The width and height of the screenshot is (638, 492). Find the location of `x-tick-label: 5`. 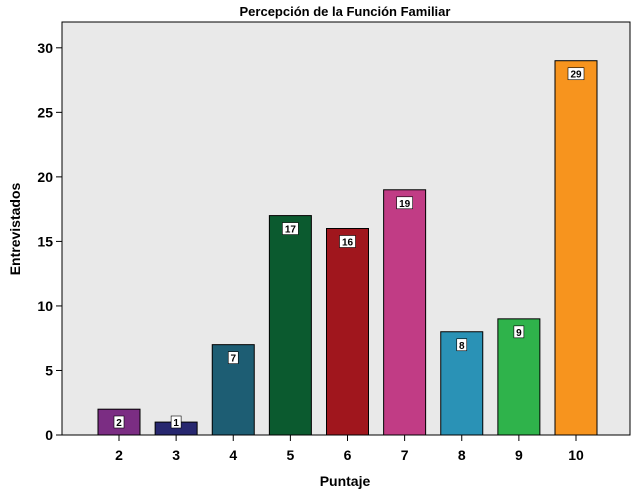

x-tick-label: 5 is located at coordinates (290, 455).